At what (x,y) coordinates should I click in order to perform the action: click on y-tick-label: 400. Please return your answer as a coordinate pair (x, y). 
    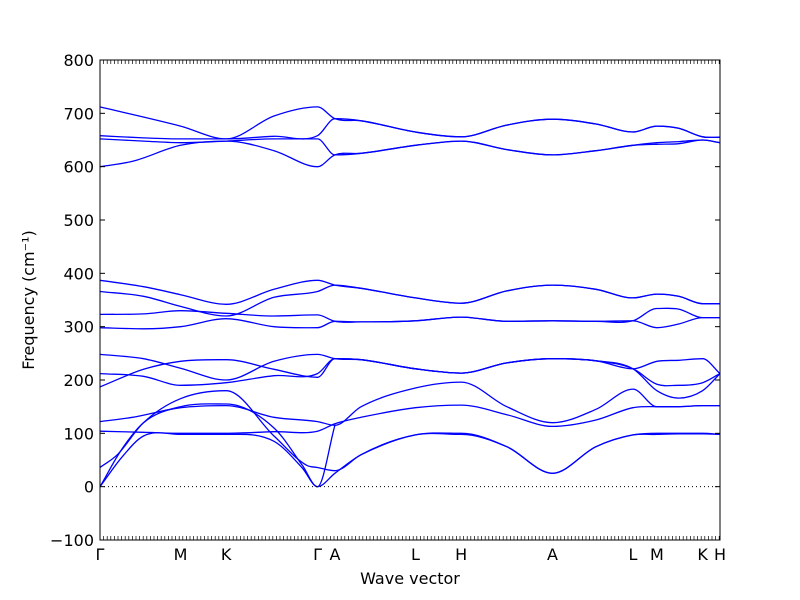
    Looking at the image, I should click on (78, 273).